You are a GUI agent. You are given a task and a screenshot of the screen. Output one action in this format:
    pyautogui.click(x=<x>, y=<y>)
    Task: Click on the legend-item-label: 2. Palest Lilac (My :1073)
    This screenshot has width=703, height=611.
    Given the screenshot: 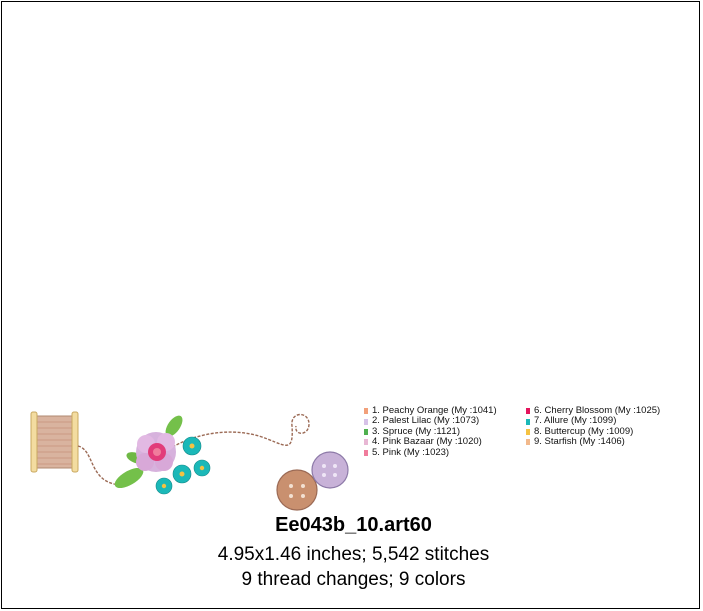 What is the action you would take?
    pyautogui.click(x=426, y=421)
    